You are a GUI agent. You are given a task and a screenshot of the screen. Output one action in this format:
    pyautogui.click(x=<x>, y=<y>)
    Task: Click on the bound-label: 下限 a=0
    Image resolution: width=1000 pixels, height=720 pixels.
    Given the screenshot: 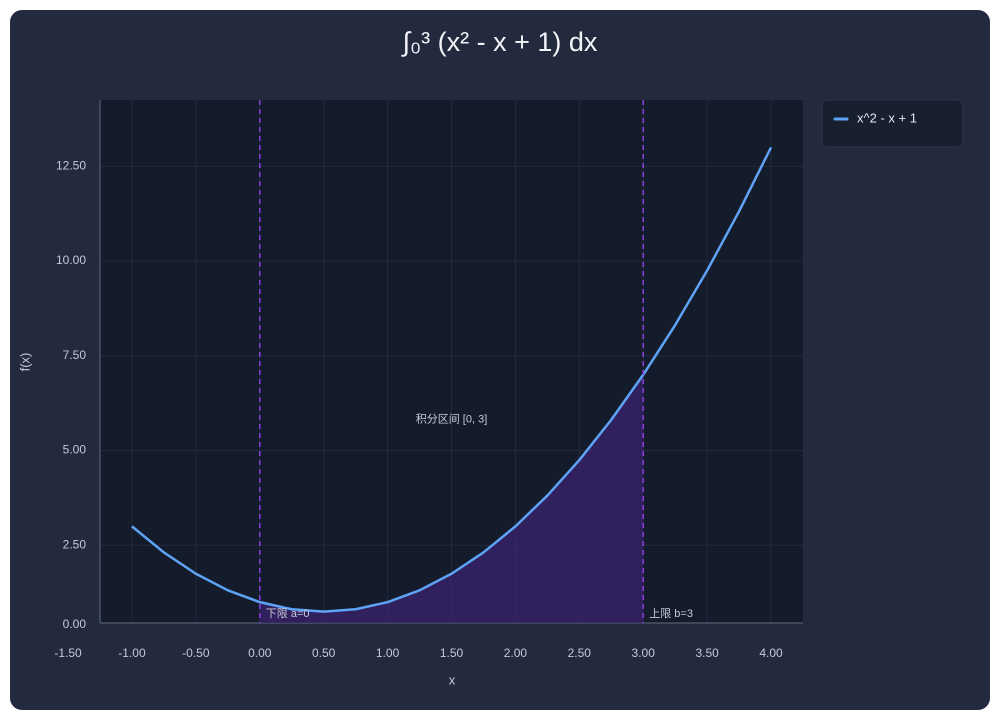 What is the action you would take?
    pyautogui.click(x=288, y=613)
    